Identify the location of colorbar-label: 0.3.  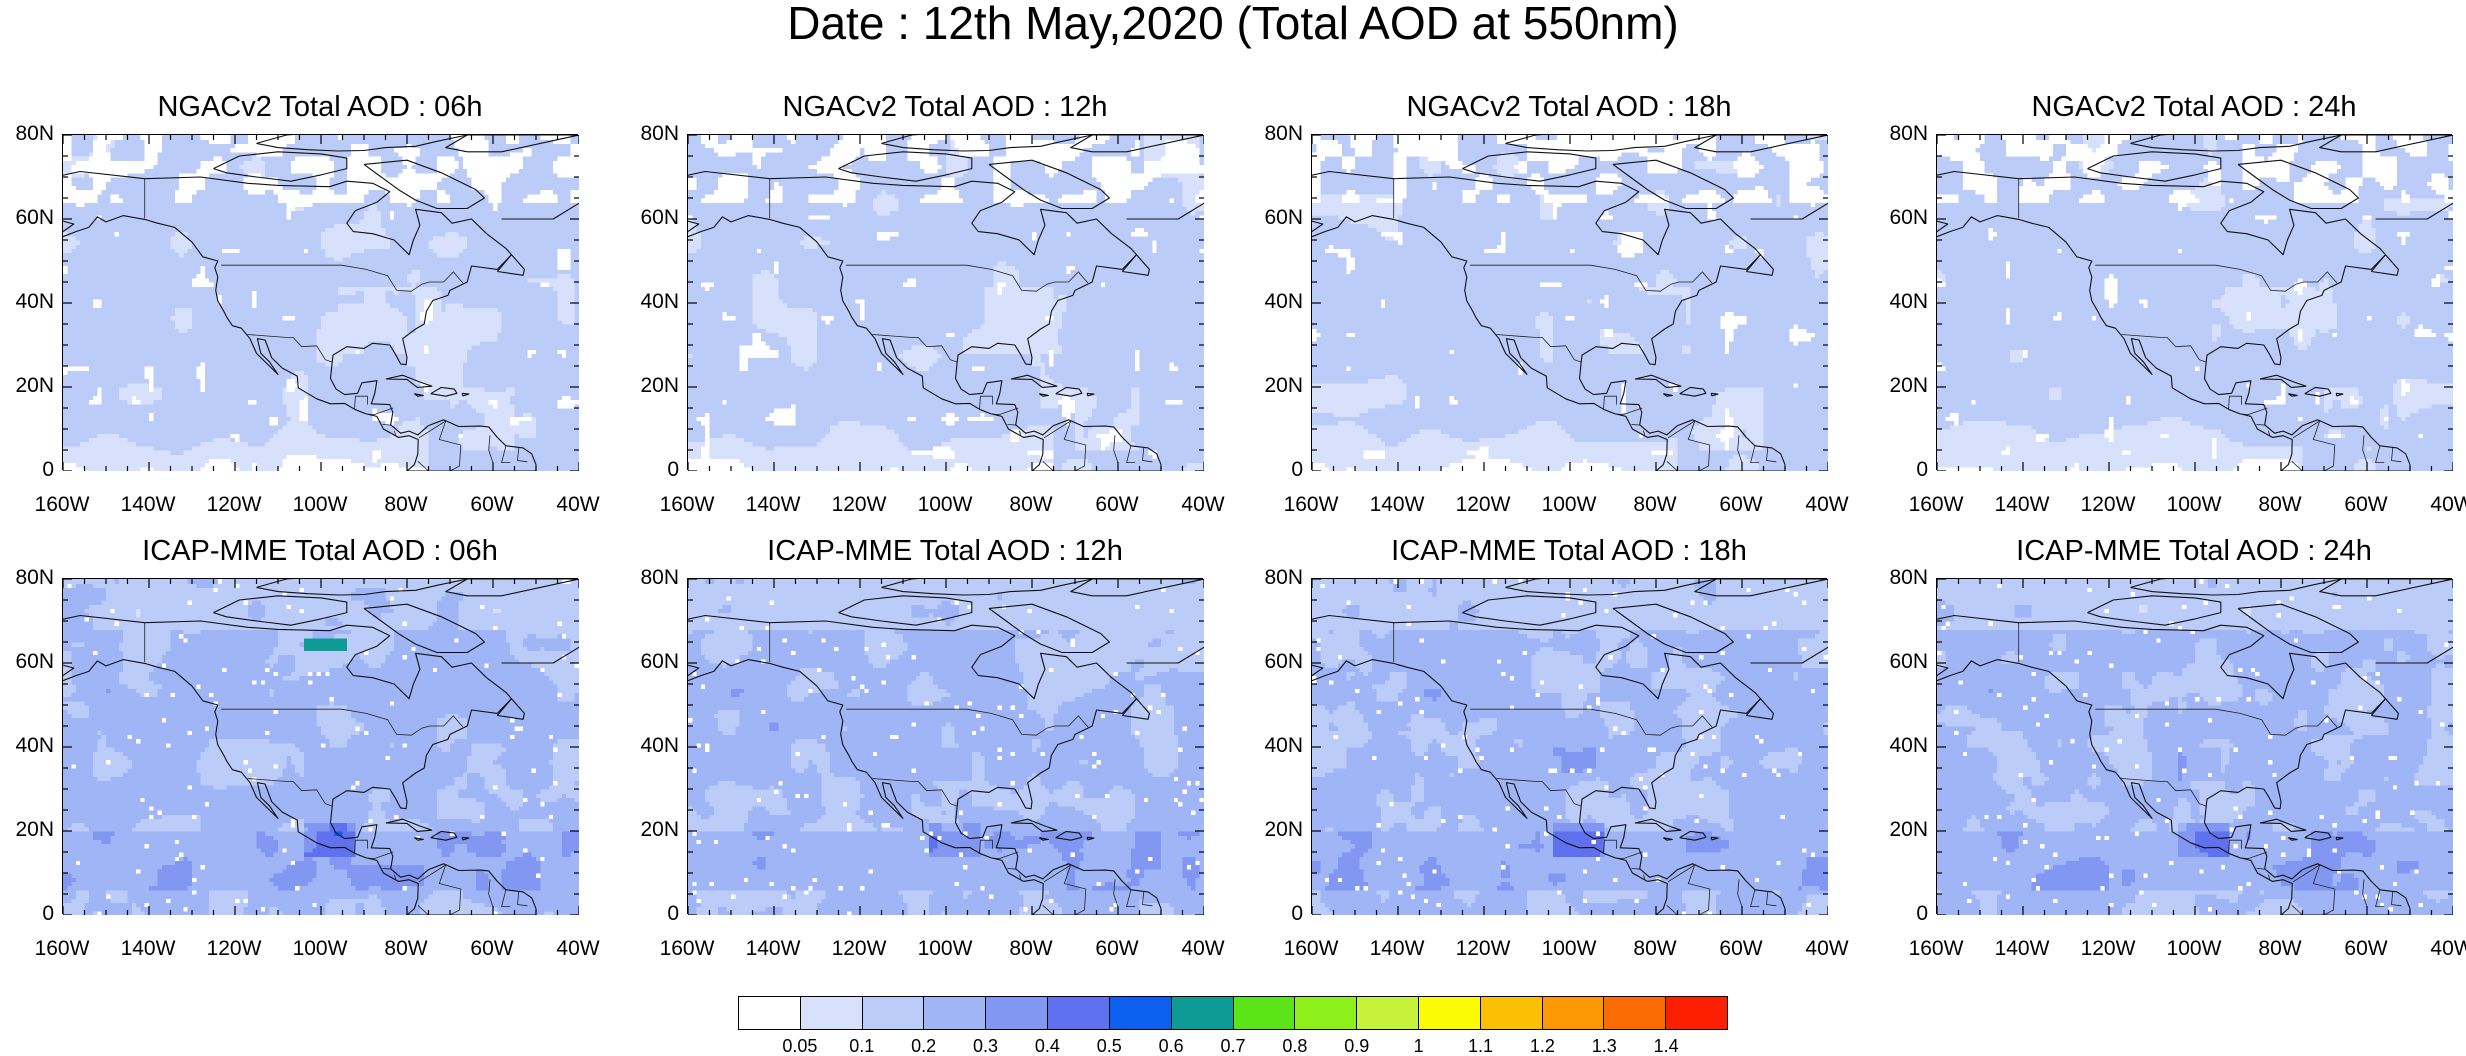
(985, 1046).